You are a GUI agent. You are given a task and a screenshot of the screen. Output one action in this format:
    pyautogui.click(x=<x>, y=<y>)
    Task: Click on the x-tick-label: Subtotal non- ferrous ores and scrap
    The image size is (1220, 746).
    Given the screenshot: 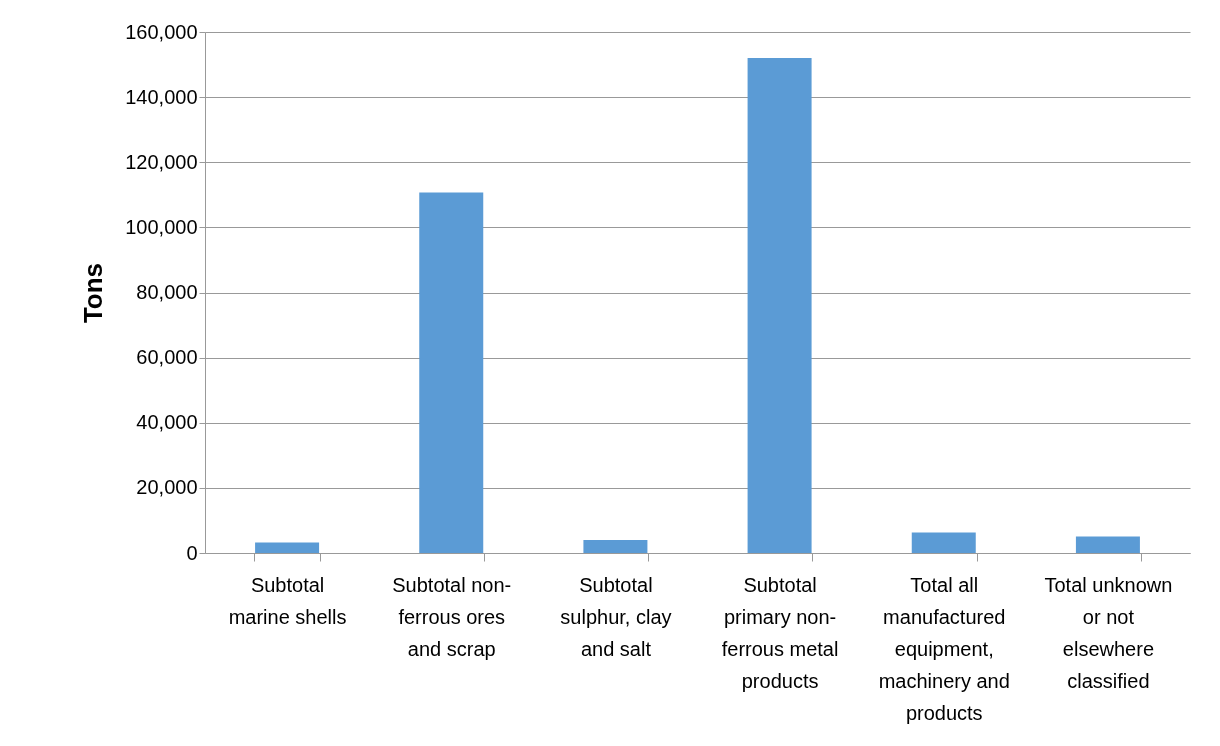 What is the action you would take?
    pyautogui.click(x=452, y=616)
    